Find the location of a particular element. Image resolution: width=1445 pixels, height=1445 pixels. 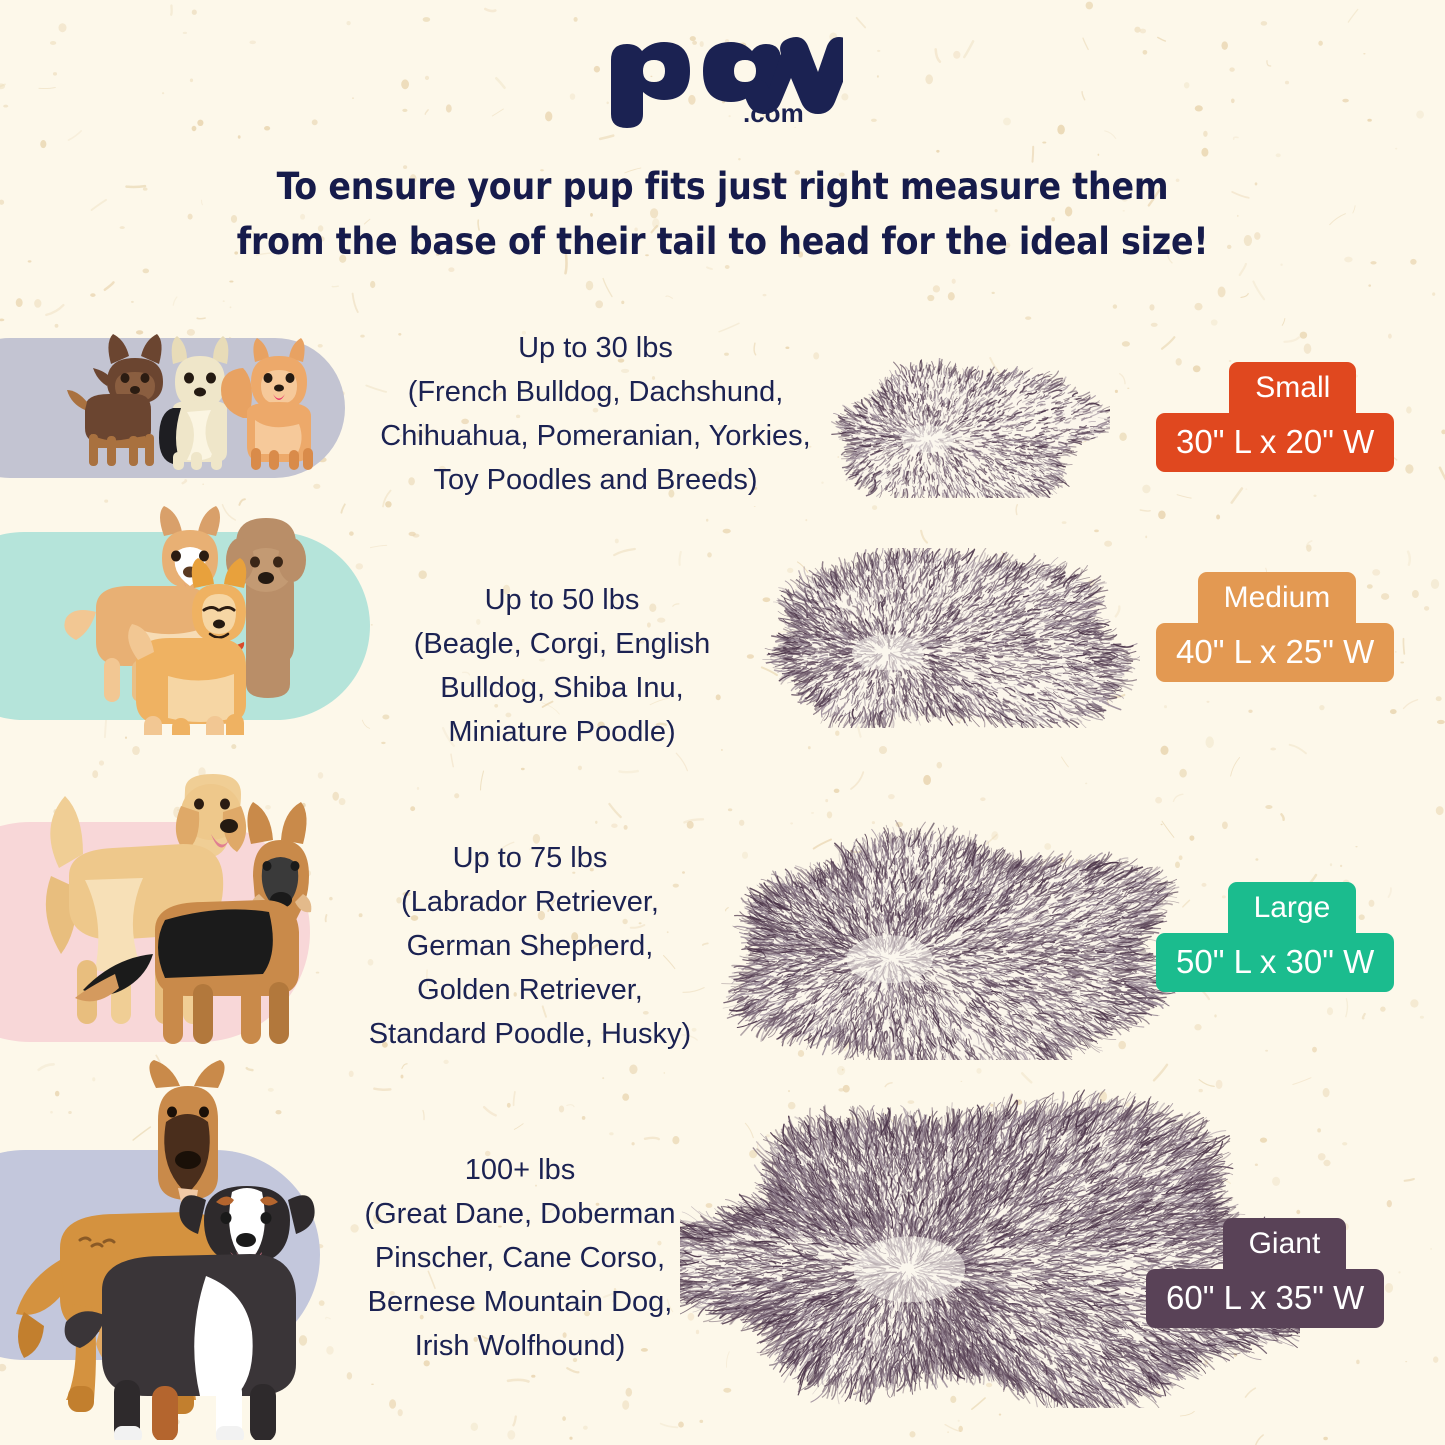

size-badge-label-small: Small is located at coordinates (1293, 388).